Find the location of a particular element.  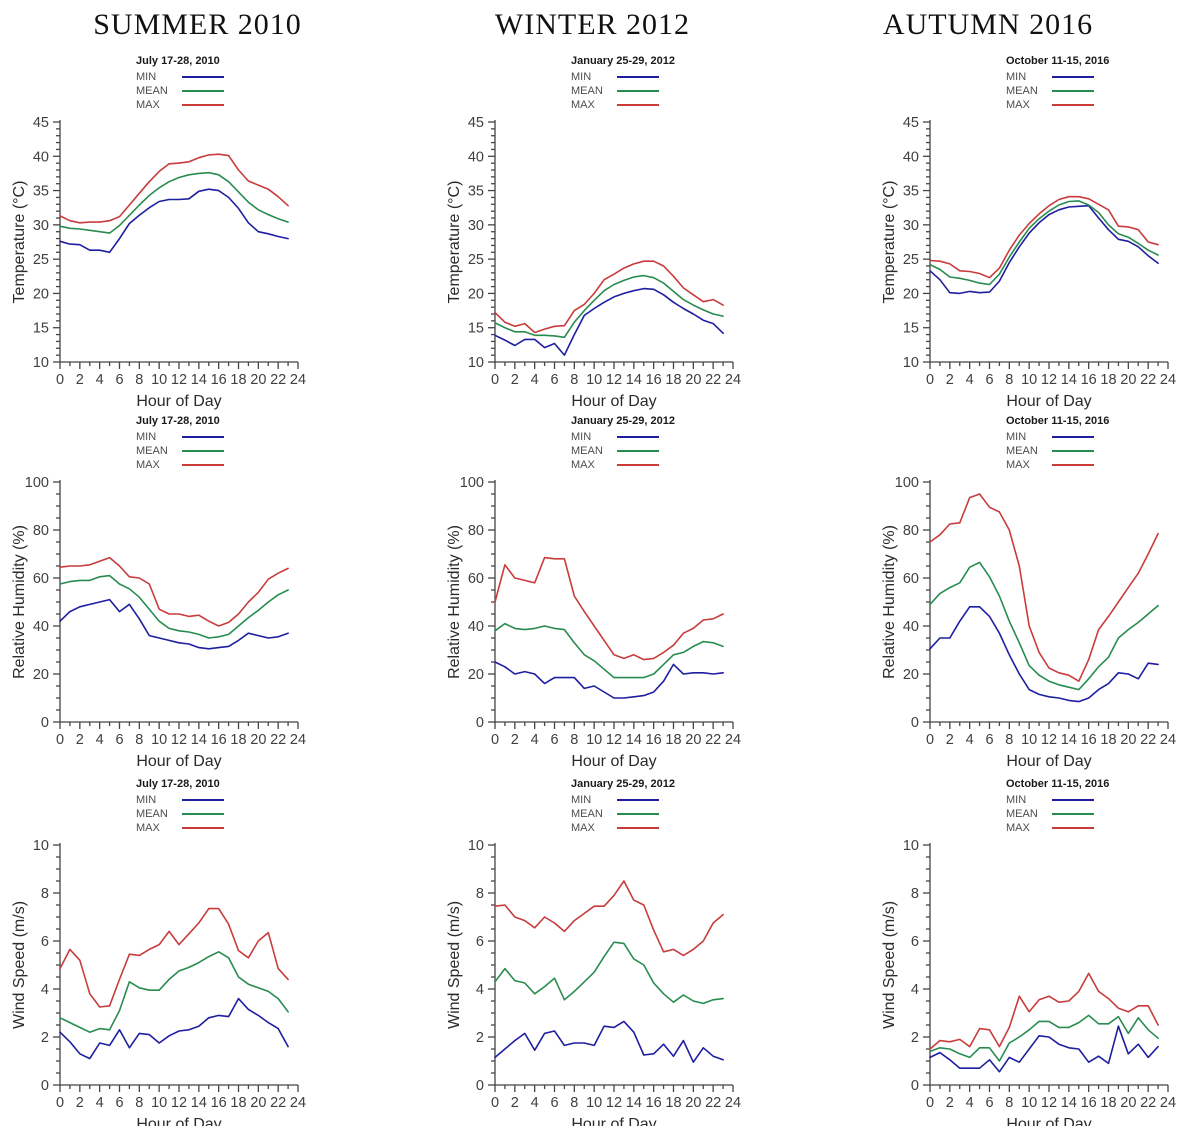

y-tick-labels: 0 20 40 60 80 100 is located at coordinates (907, 603).